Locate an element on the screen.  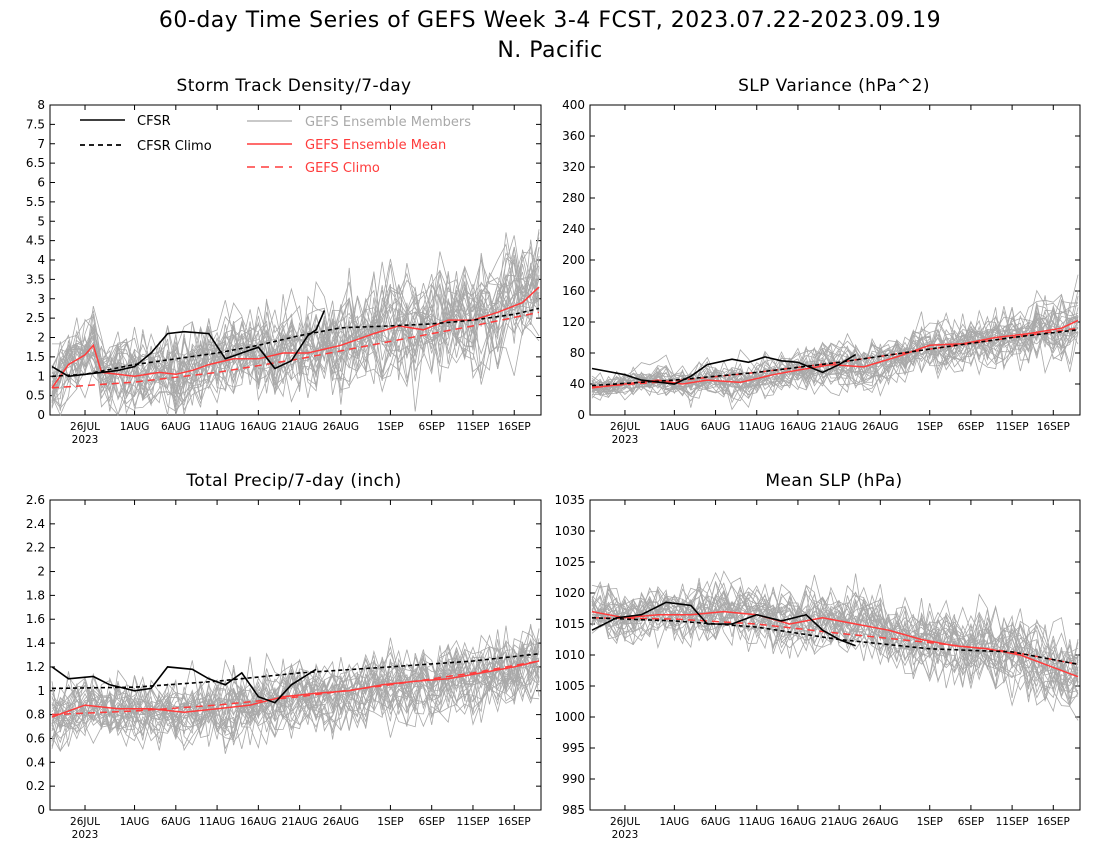
y-tick-label: 4 is located at coordinates (41, 260).